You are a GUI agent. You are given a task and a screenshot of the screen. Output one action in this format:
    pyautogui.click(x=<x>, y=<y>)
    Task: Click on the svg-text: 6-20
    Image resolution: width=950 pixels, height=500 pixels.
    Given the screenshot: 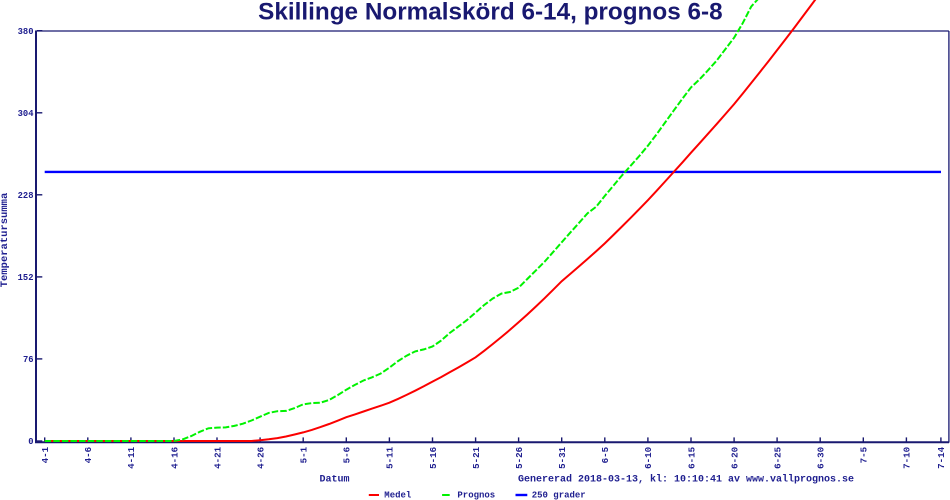 What is the action you would take?
    pyautogui.click(x=734, y=458)
    